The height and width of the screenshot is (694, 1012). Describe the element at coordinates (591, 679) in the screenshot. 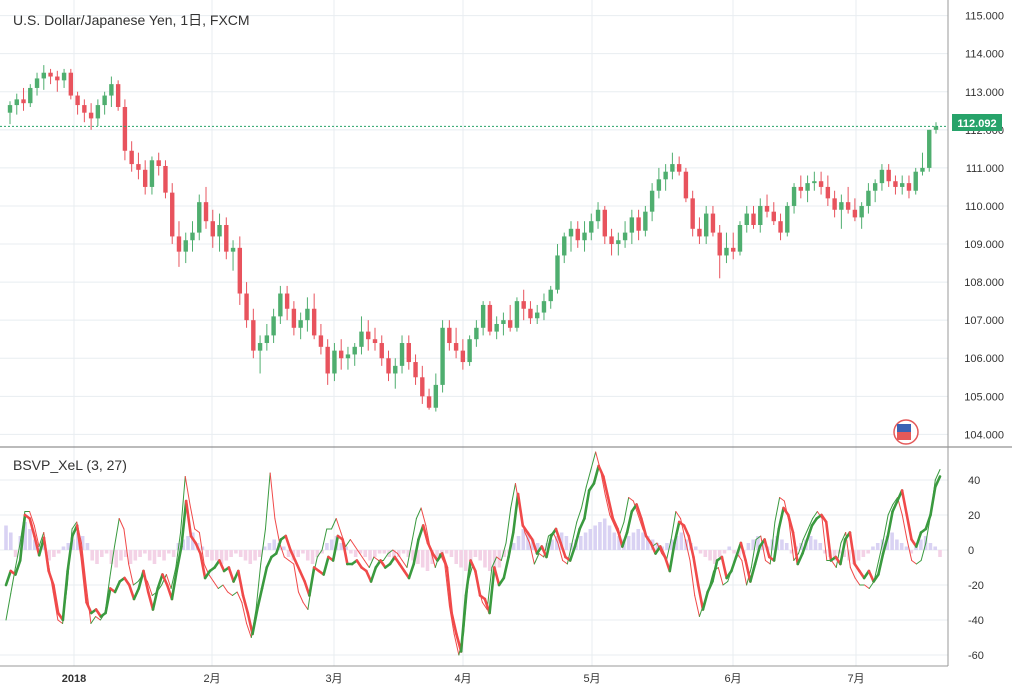

I see `x-tick-label: 5月` at that location.